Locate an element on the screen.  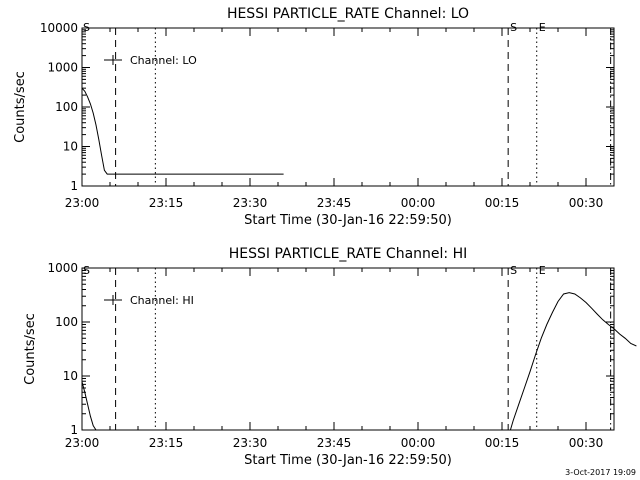
legend-label: Channel: HI is located at coordinates (162, 300).